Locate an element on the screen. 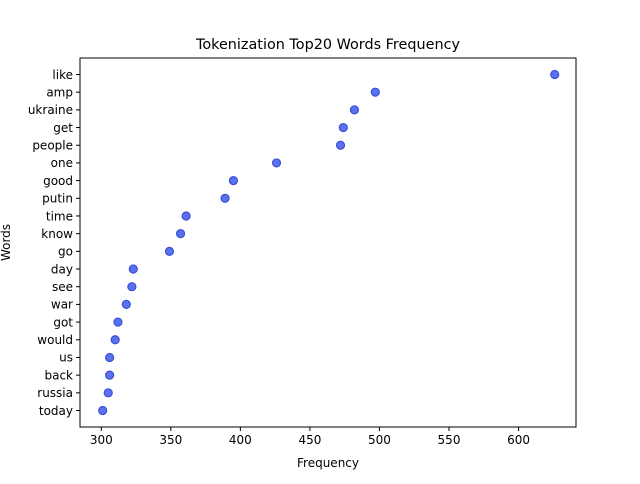 The width and height of the screenshot is (640, 484). y-tick-label-go: go is located at coordinates (65, 252).